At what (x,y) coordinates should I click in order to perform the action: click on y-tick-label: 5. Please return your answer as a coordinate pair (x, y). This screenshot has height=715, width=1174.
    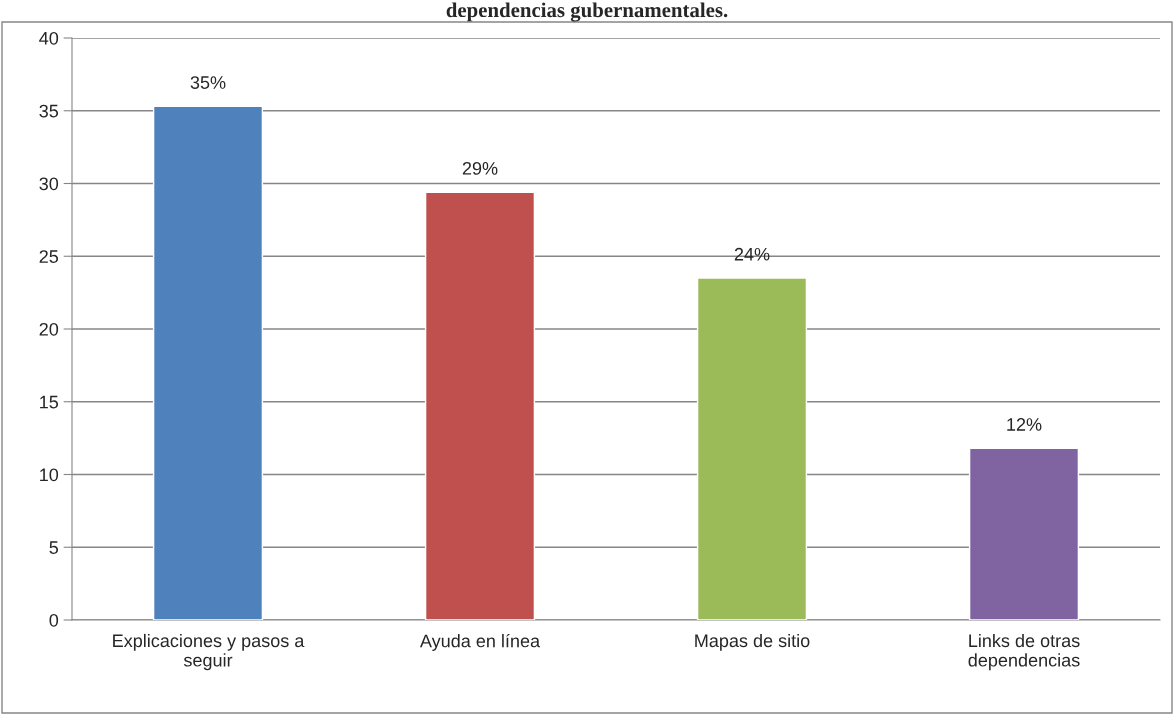
    Looking at the image, I should click on (54, 547).